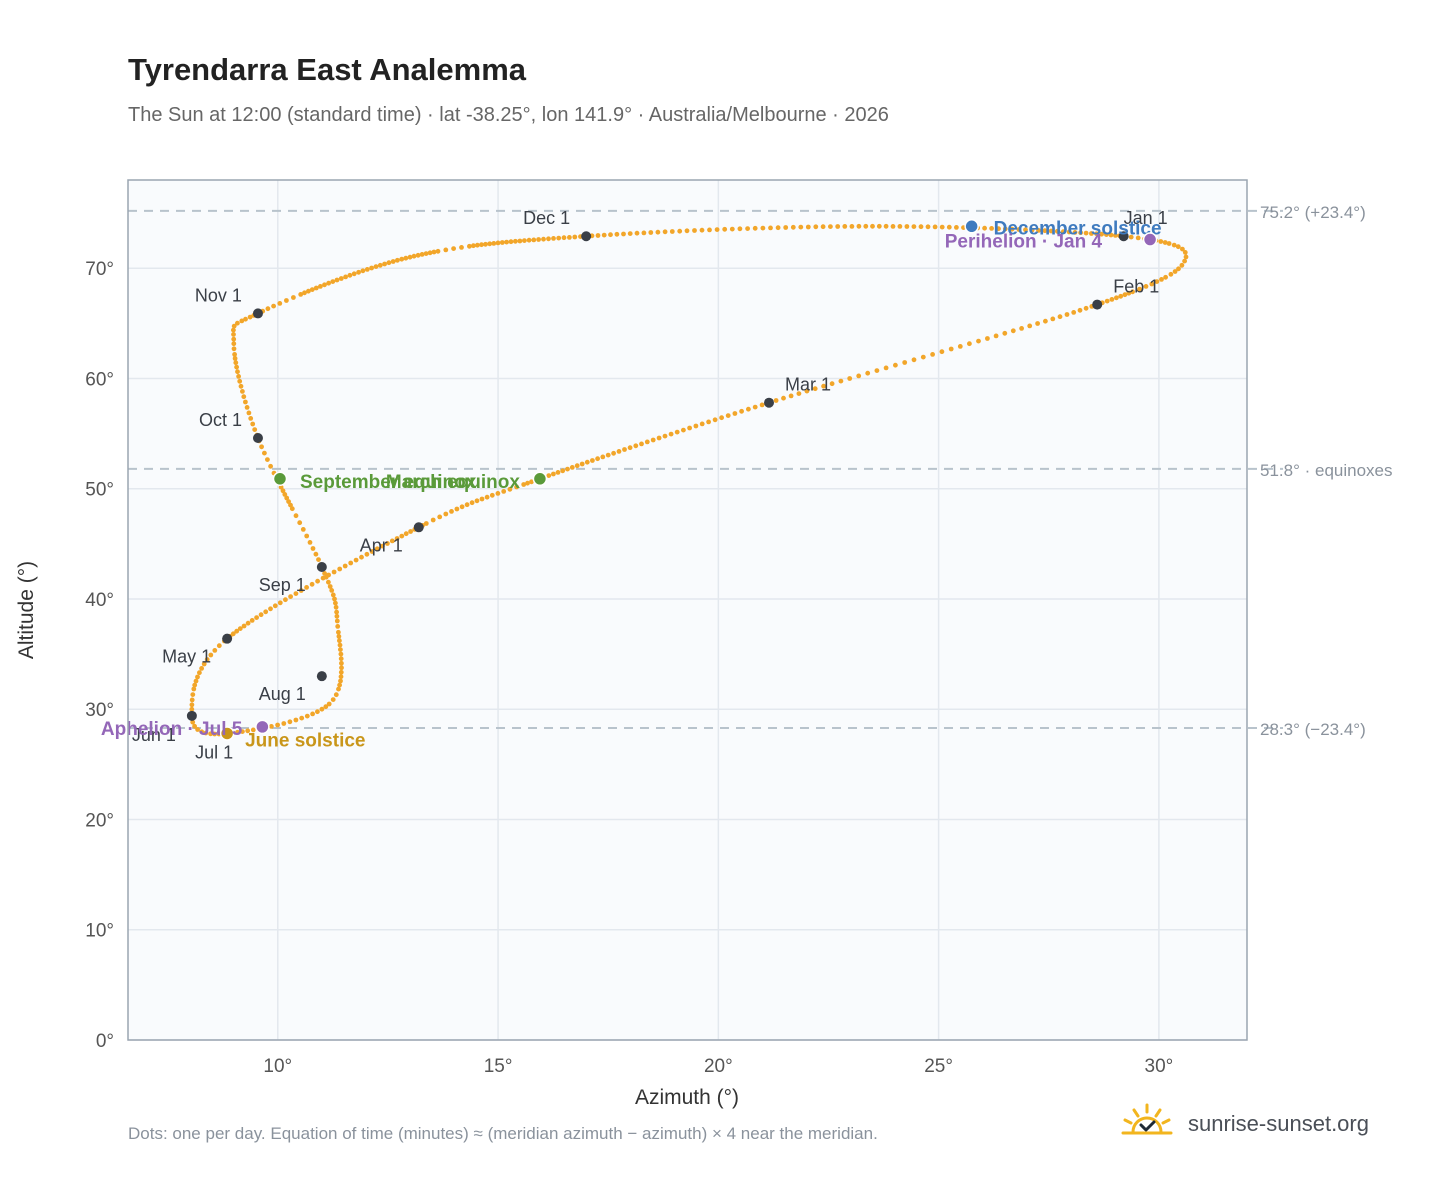 The width and height of the screenshot is (1448, 1188). I want to click on sun-check-icon, so click(1147, 1124).